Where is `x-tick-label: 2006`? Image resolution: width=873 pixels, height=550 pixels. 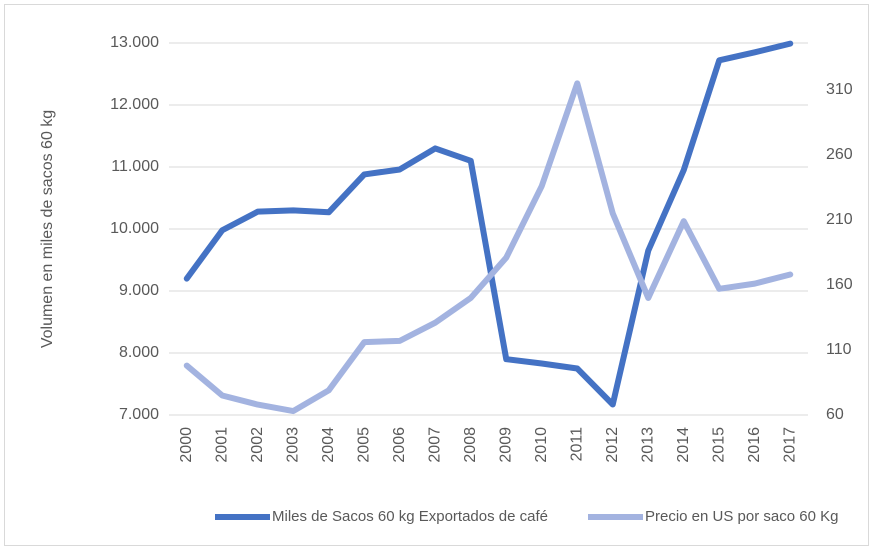
x-tick-label: 2006 is located at coordinates (399, 445).